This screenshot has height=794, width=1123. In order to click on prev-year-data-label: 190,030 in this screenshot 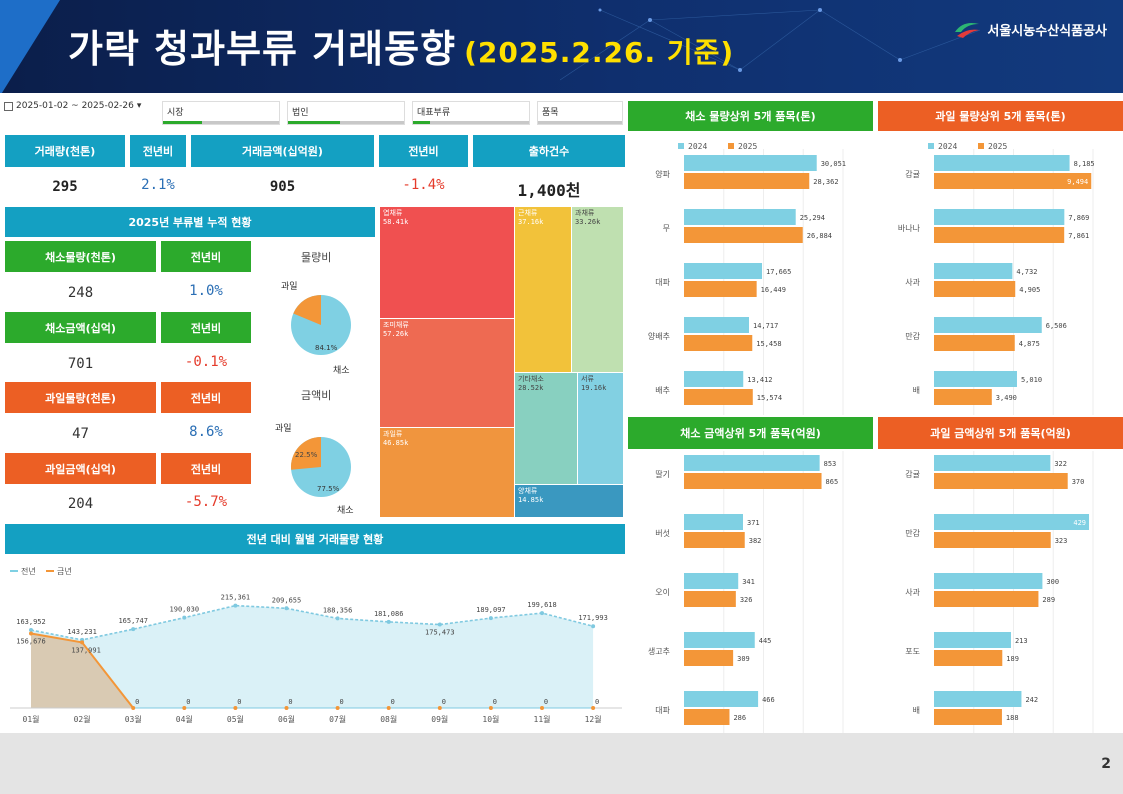, I will do `click(185, 610)`.